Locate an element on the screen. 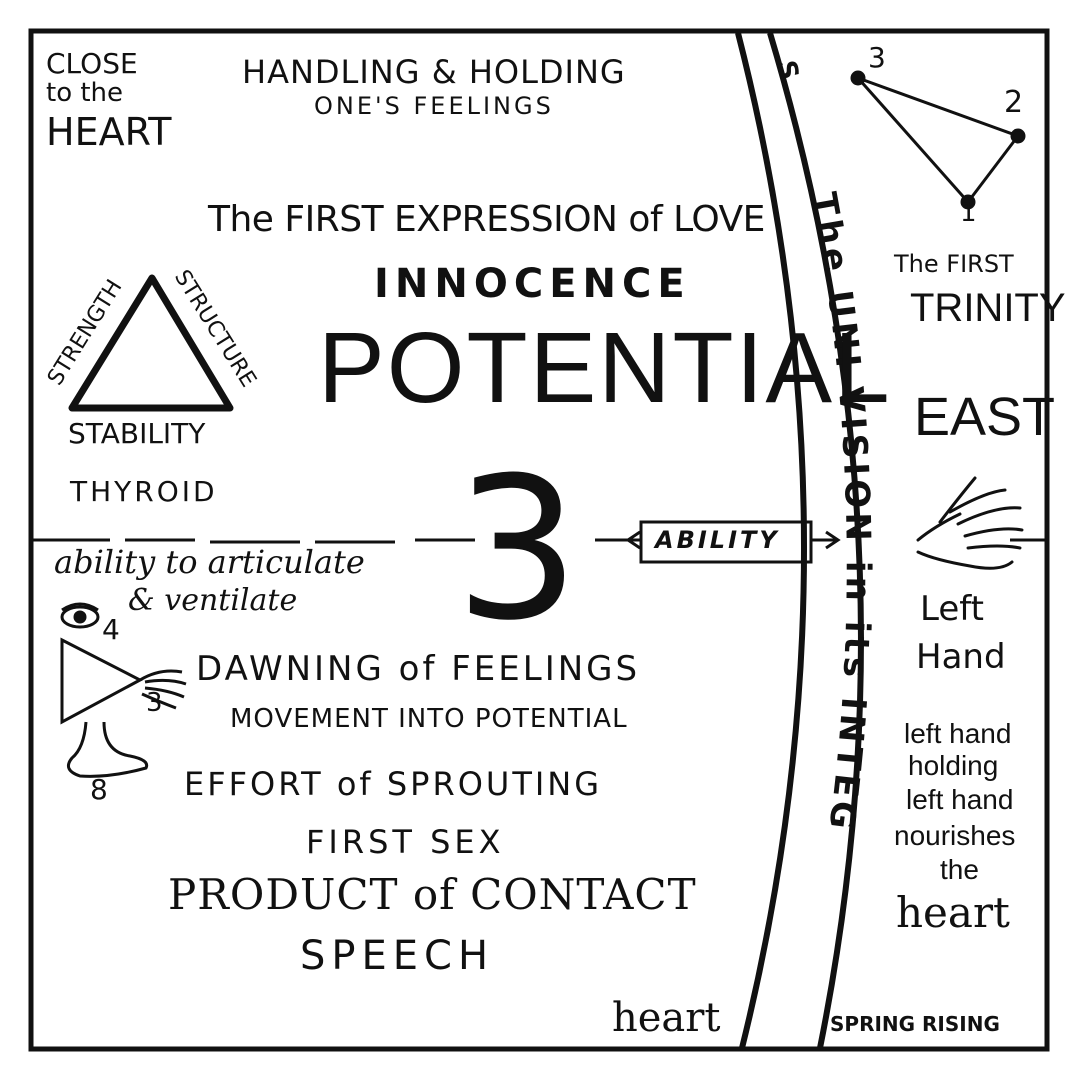 The image size is (1080, 1080). holding-line-1: left hand is located at coordinates (958, 733).